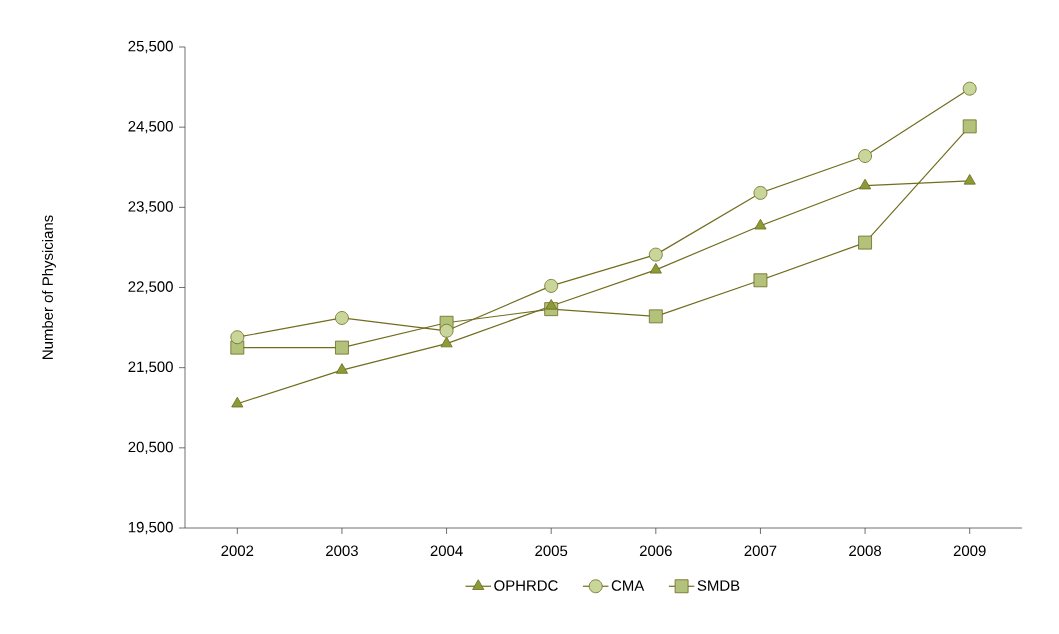 Image resolution: width=1059 pixels, height=634 pixels. What do you see at coordinates (551, 551) in the screenshot?
I see `x-tick-label: 2005` at bounding box center [551, 551].